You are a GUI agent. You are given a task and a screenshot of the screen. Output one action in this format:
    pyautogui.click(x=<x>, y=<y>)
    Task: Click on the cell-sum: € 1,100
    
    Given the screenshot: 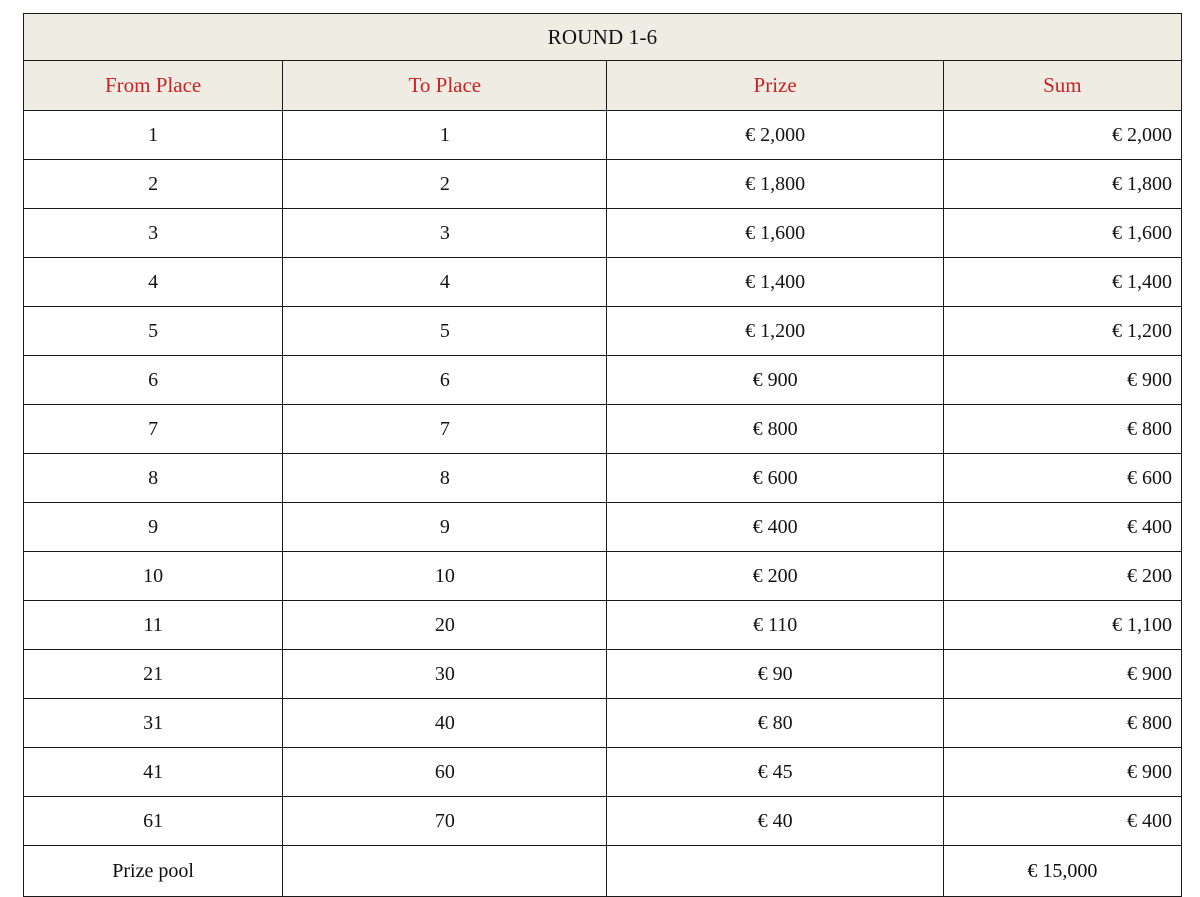 What is the action you would take?
    pyautogui.click(x=1062, y=625)
    